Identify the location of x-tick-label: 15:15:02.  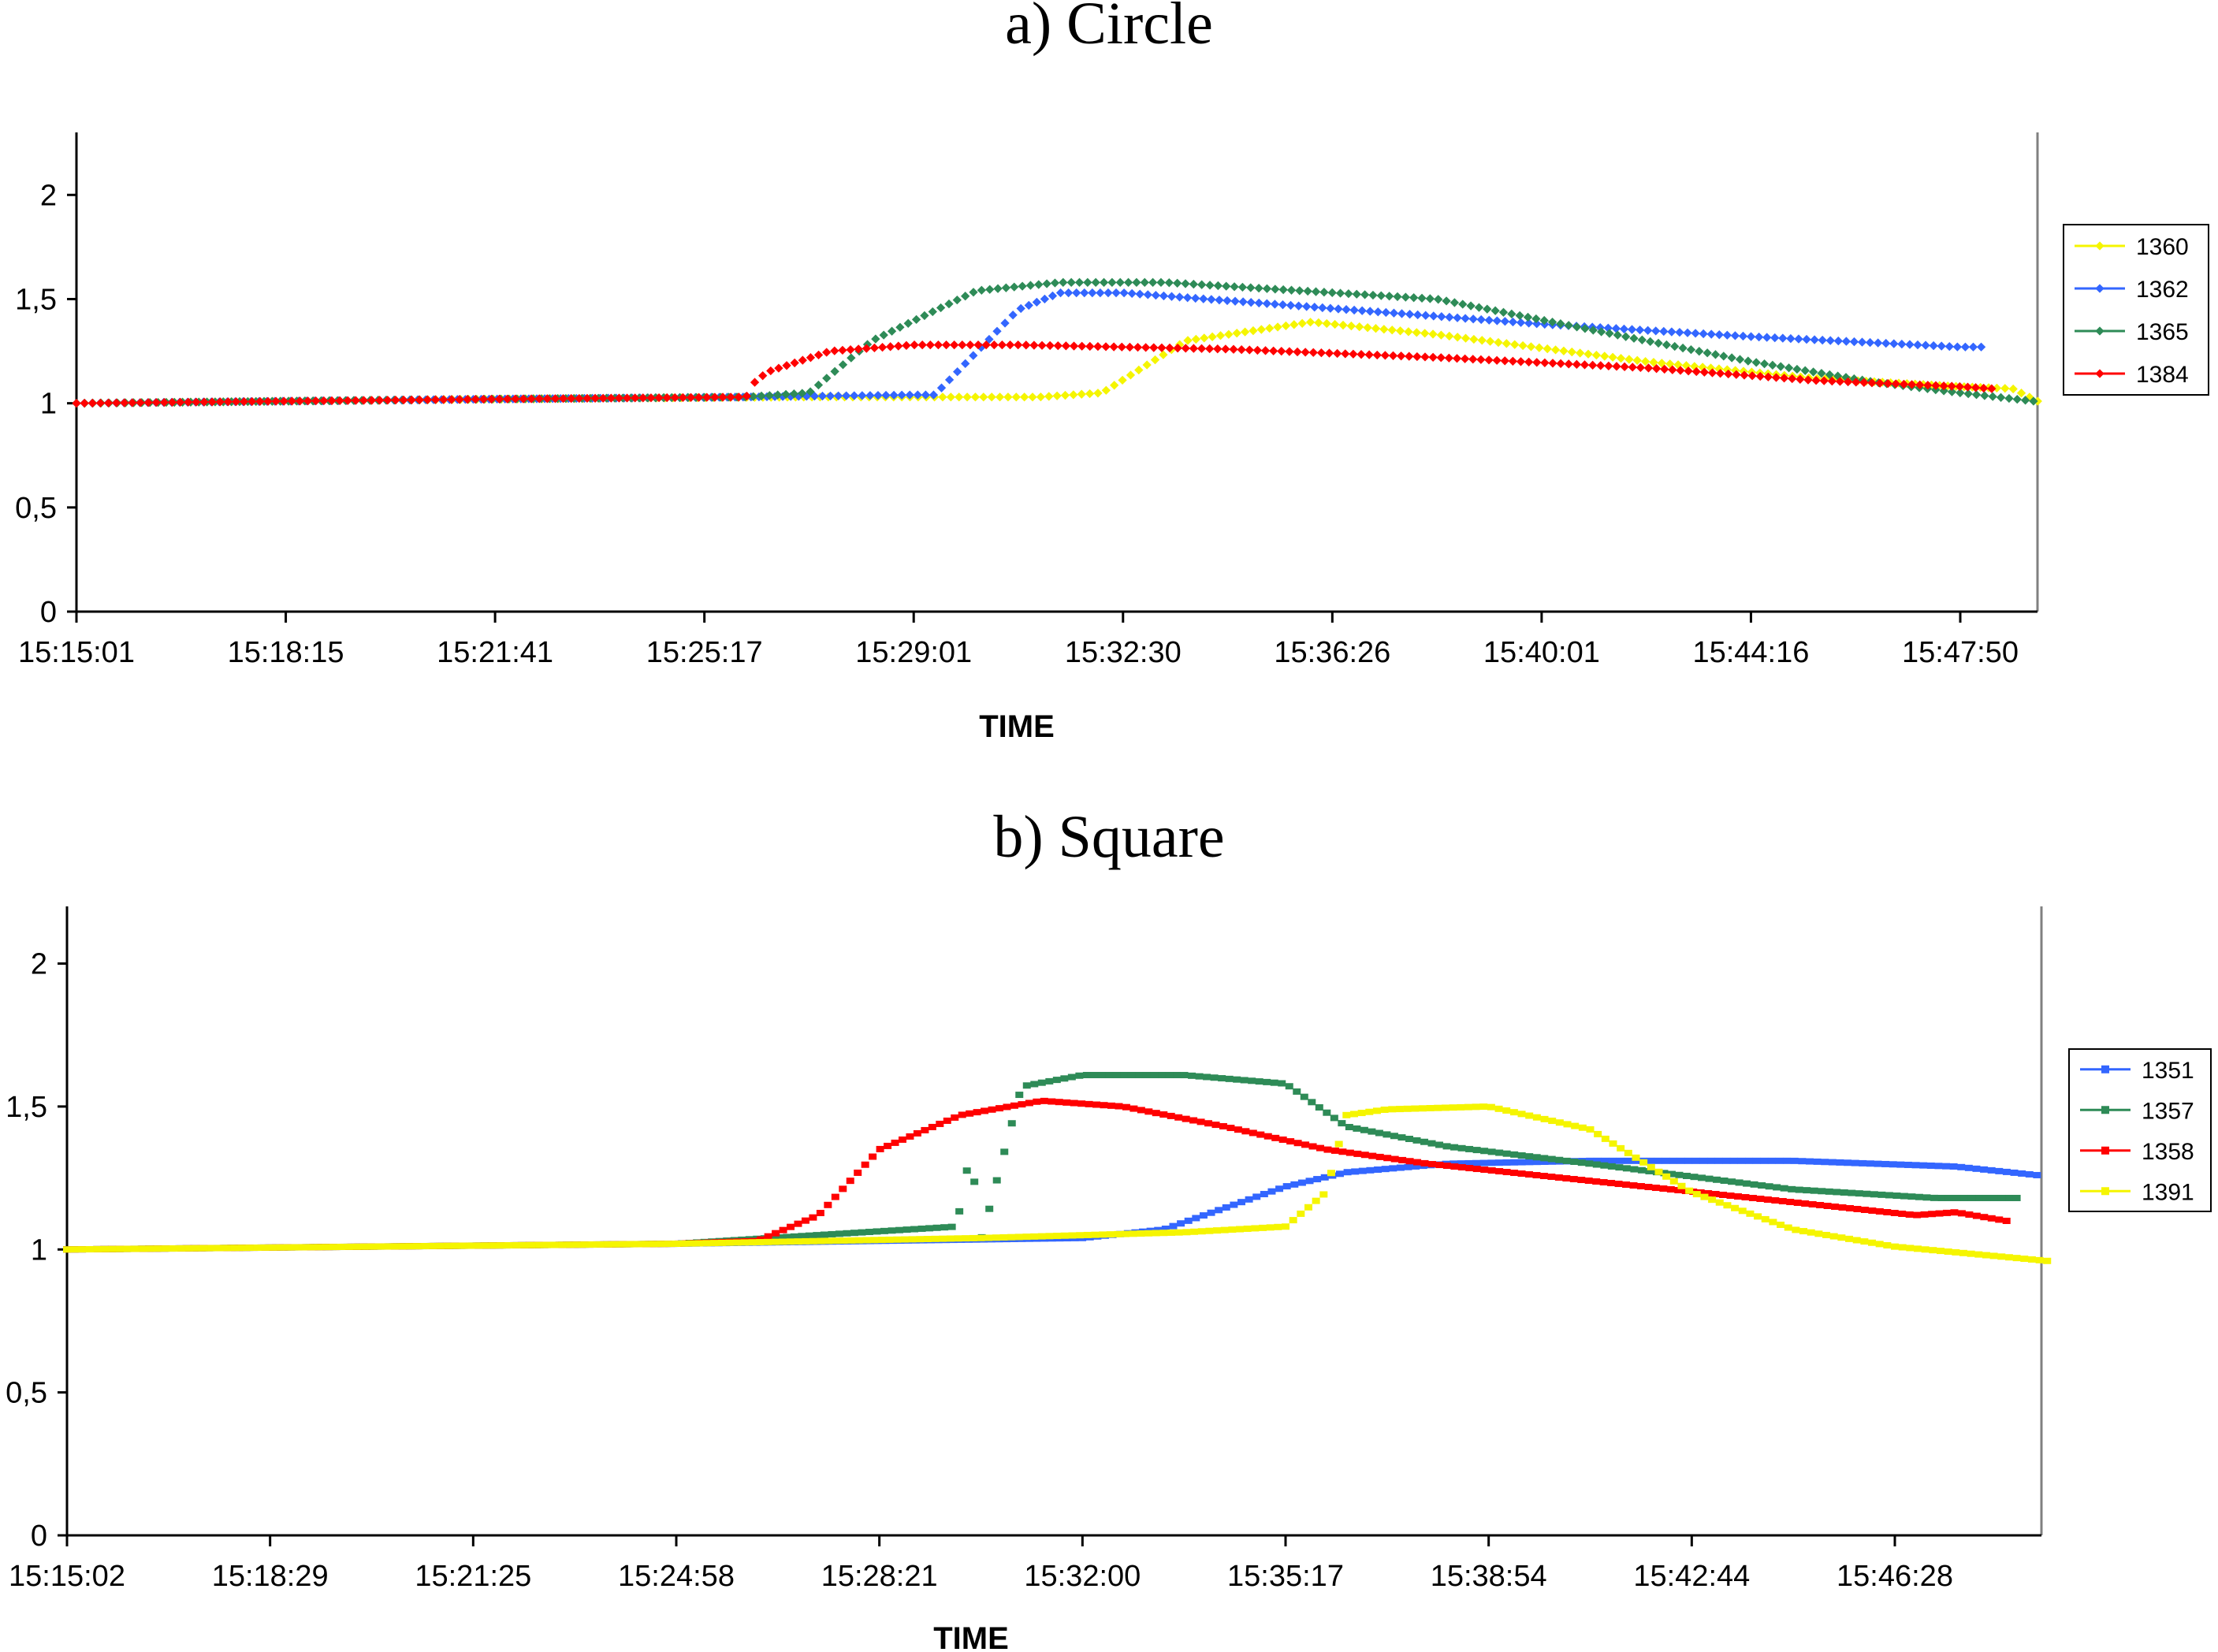
(67, 1576).